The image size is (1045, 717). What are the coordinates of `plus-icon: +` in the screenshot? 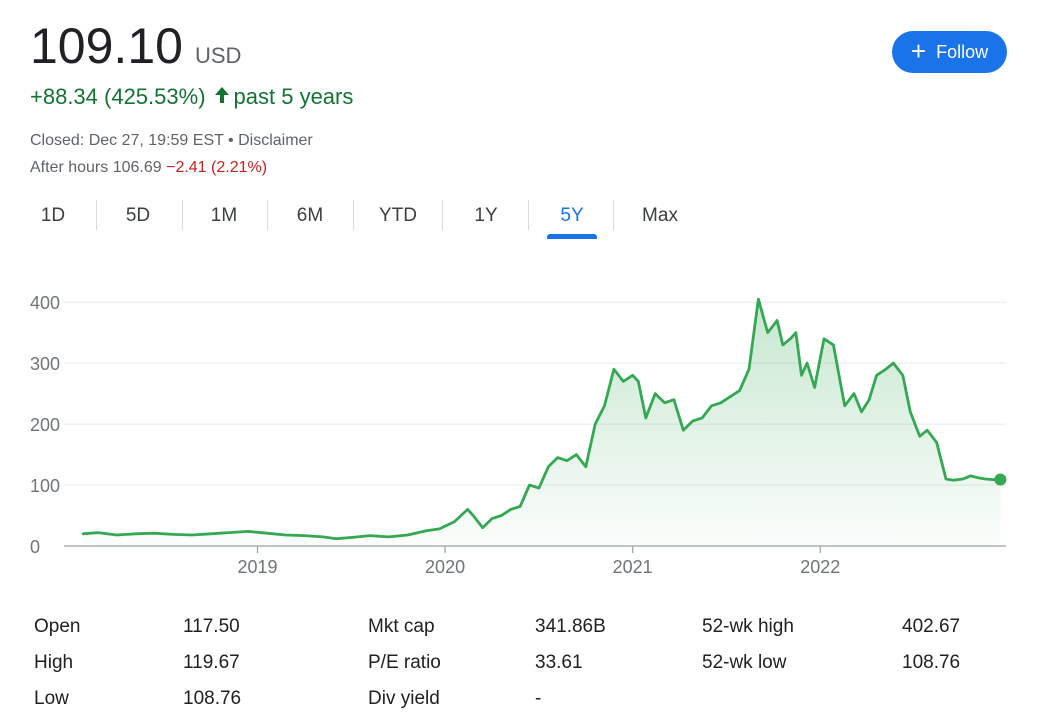 It's located at (918, 51).